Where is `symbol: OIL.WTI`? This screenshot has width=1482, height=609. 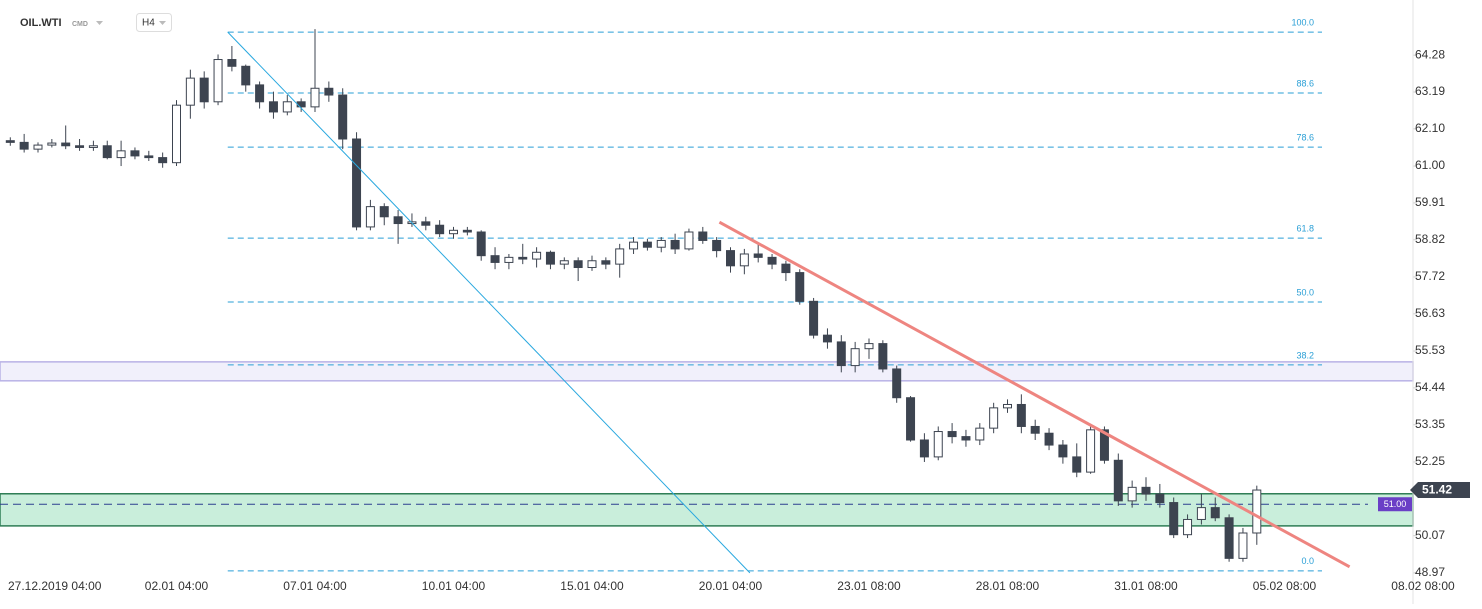 symbol: OIL.WTI is located at coordinates (41, 23).